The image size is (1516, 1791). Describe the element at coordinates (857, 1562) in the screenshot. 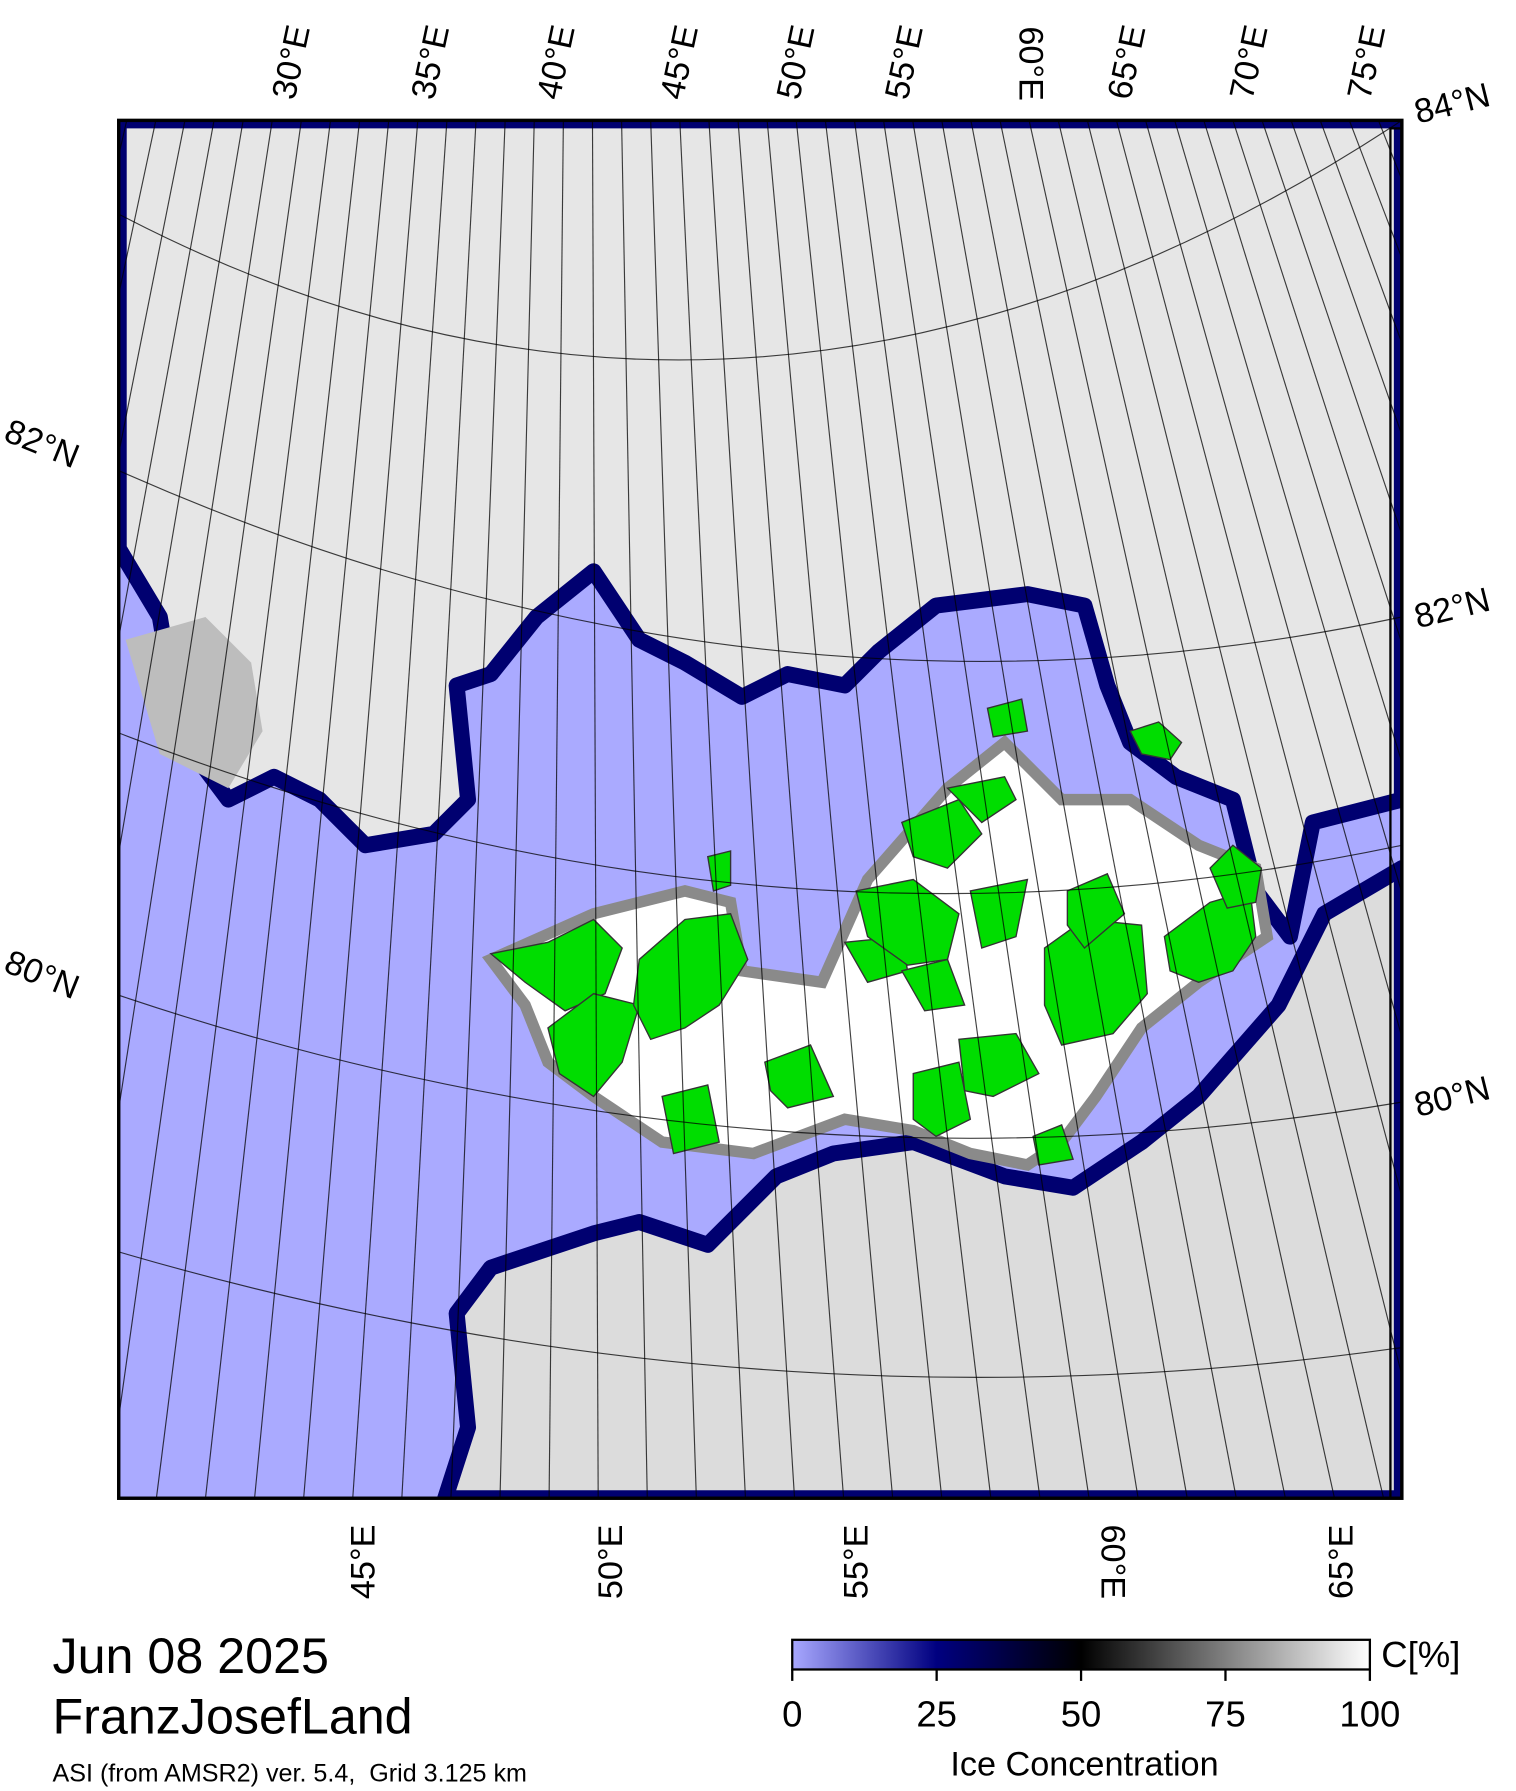

I see `bottom-lon-label: 55°E` at that location.